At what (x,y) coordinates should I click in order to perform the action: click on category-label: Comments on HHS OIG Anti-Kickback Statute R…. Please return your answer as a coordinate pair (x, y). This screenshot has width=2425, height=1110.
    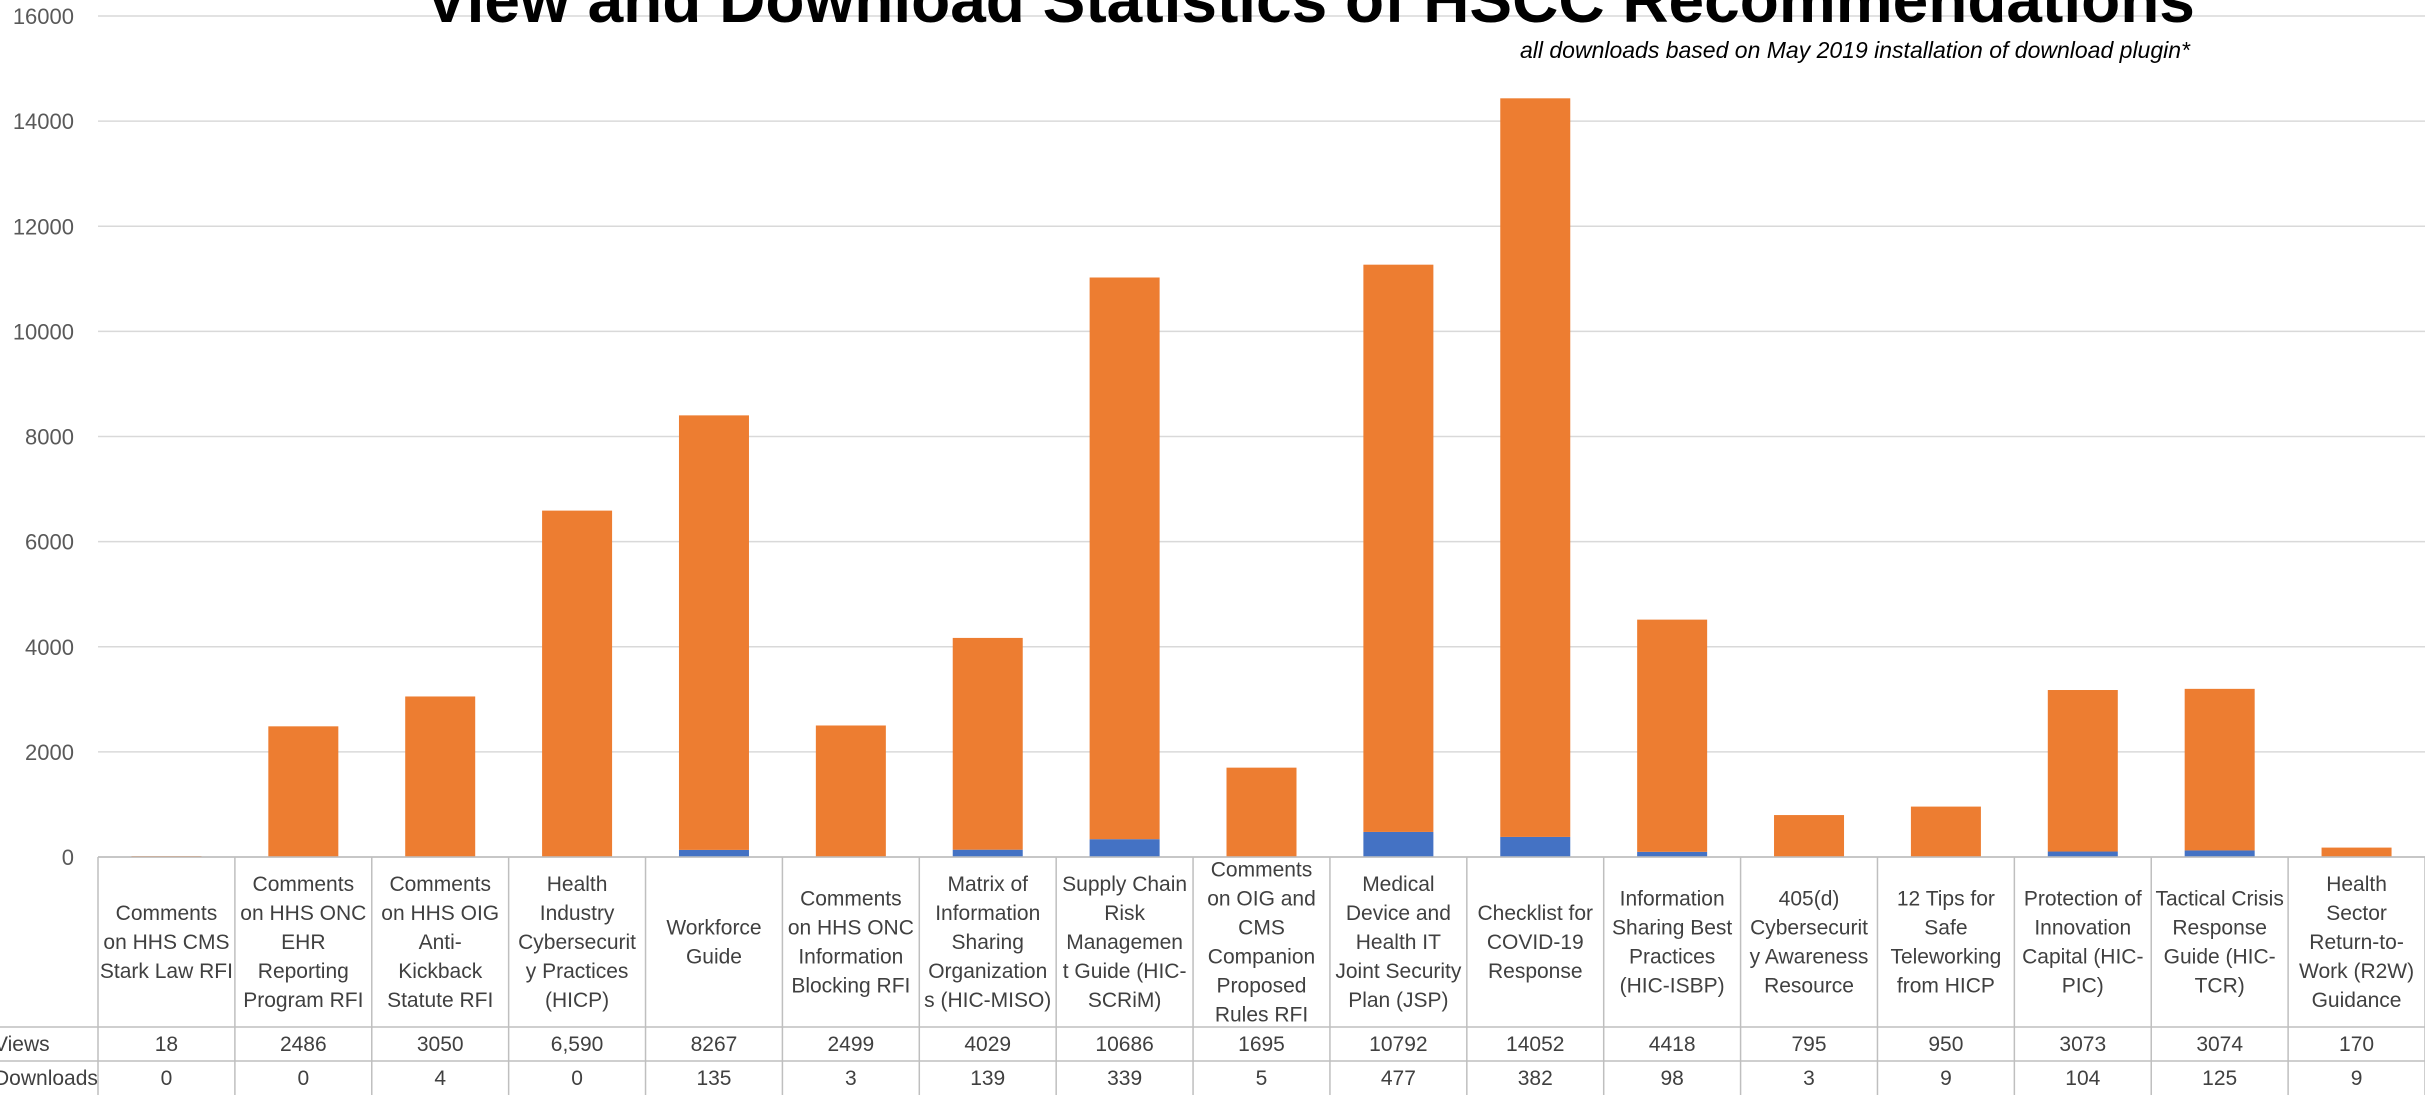
    Looking at the image, I should click on (440, 942).